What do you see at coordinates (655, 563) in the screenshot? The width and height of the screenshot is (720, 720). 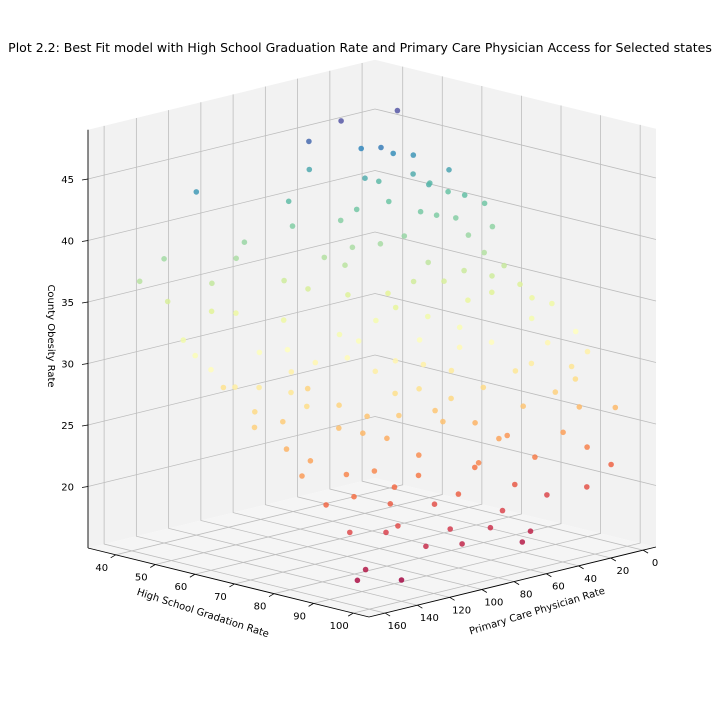 I see `y-tick-label: 0` at bounding box center [655, 563].